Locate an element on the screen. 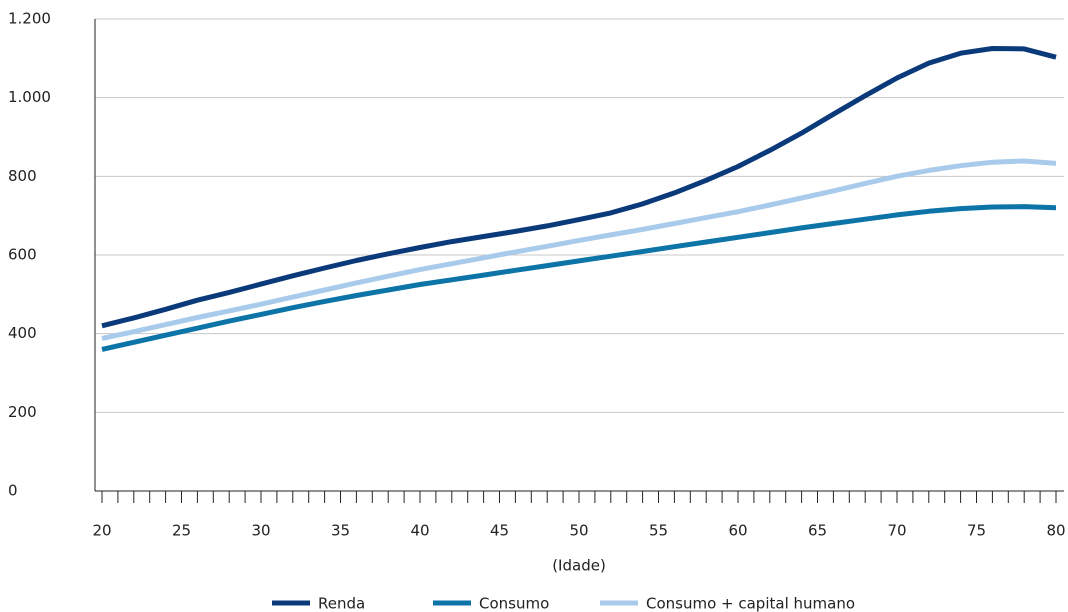 This screenshot has width=1068, height=612. x-tick-label: 40 is located at coordinates (419, 531).